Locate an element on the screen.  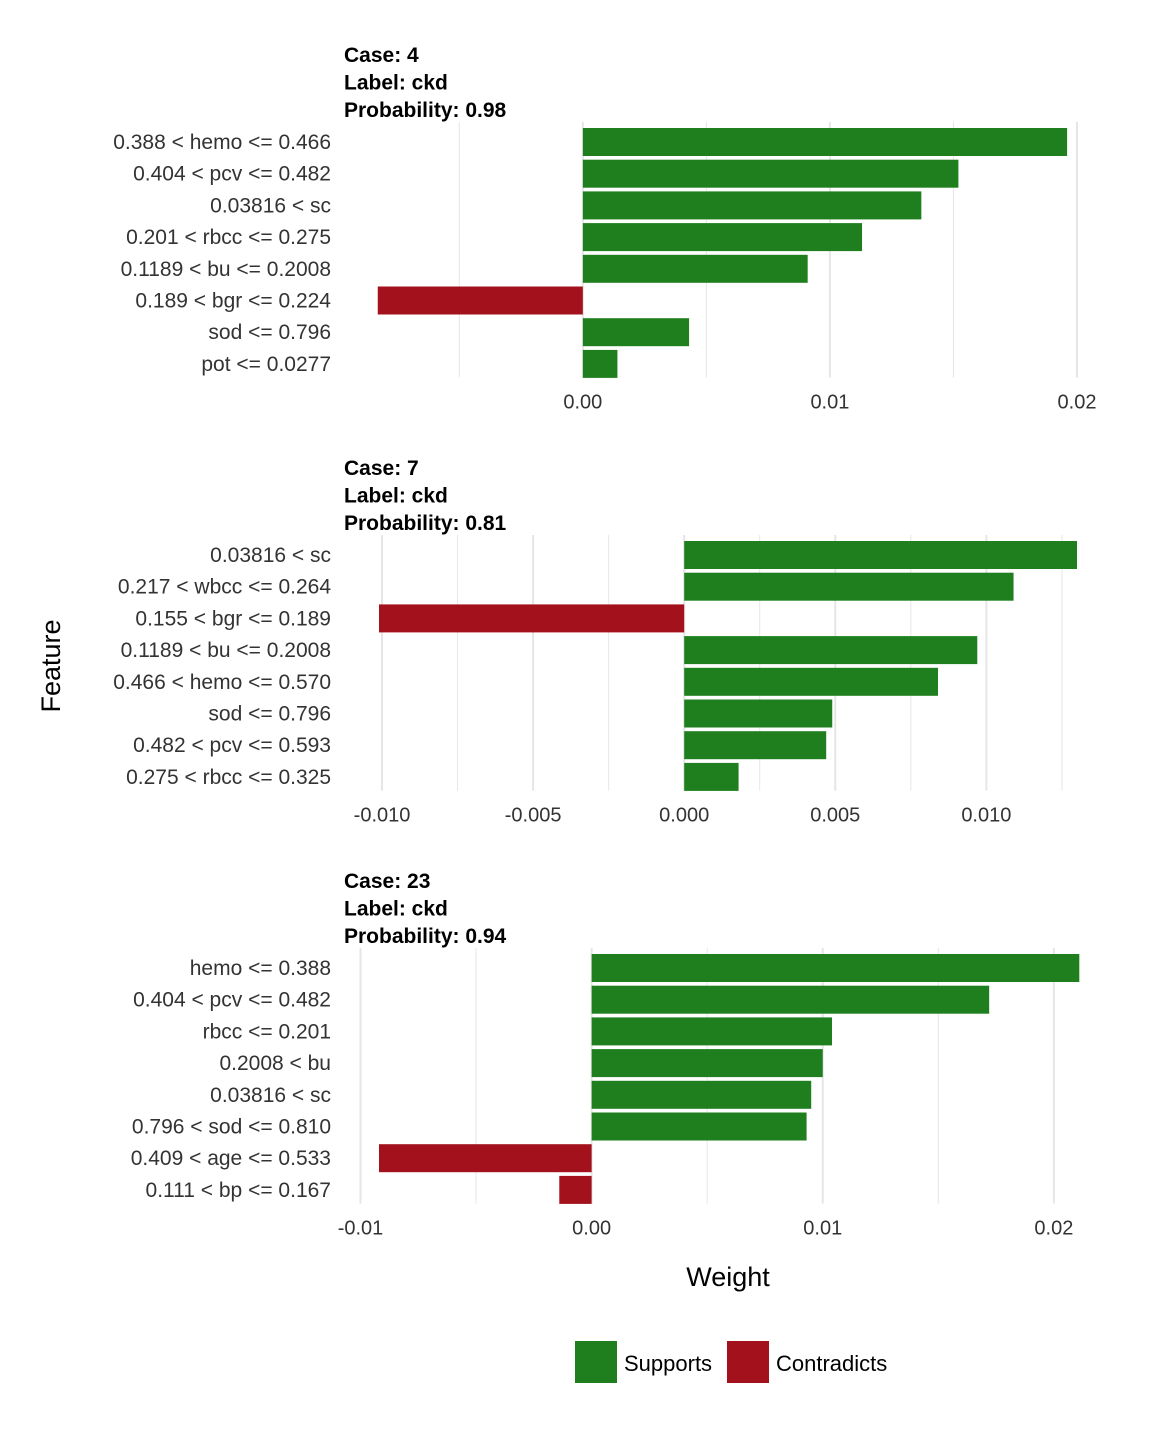
feature-label: rbcc <= 0.201 is located at coordinates (267, 1031).